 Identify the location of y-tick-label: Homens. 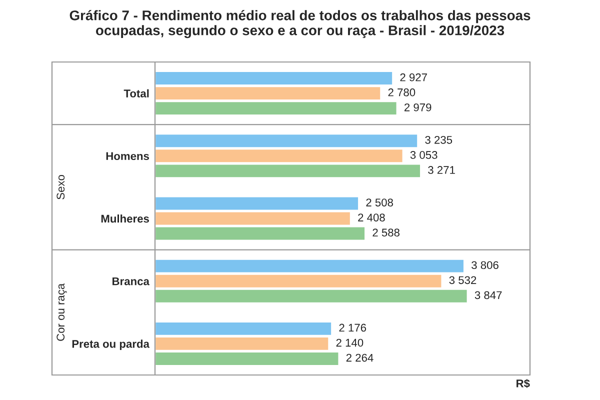
(127, 156).